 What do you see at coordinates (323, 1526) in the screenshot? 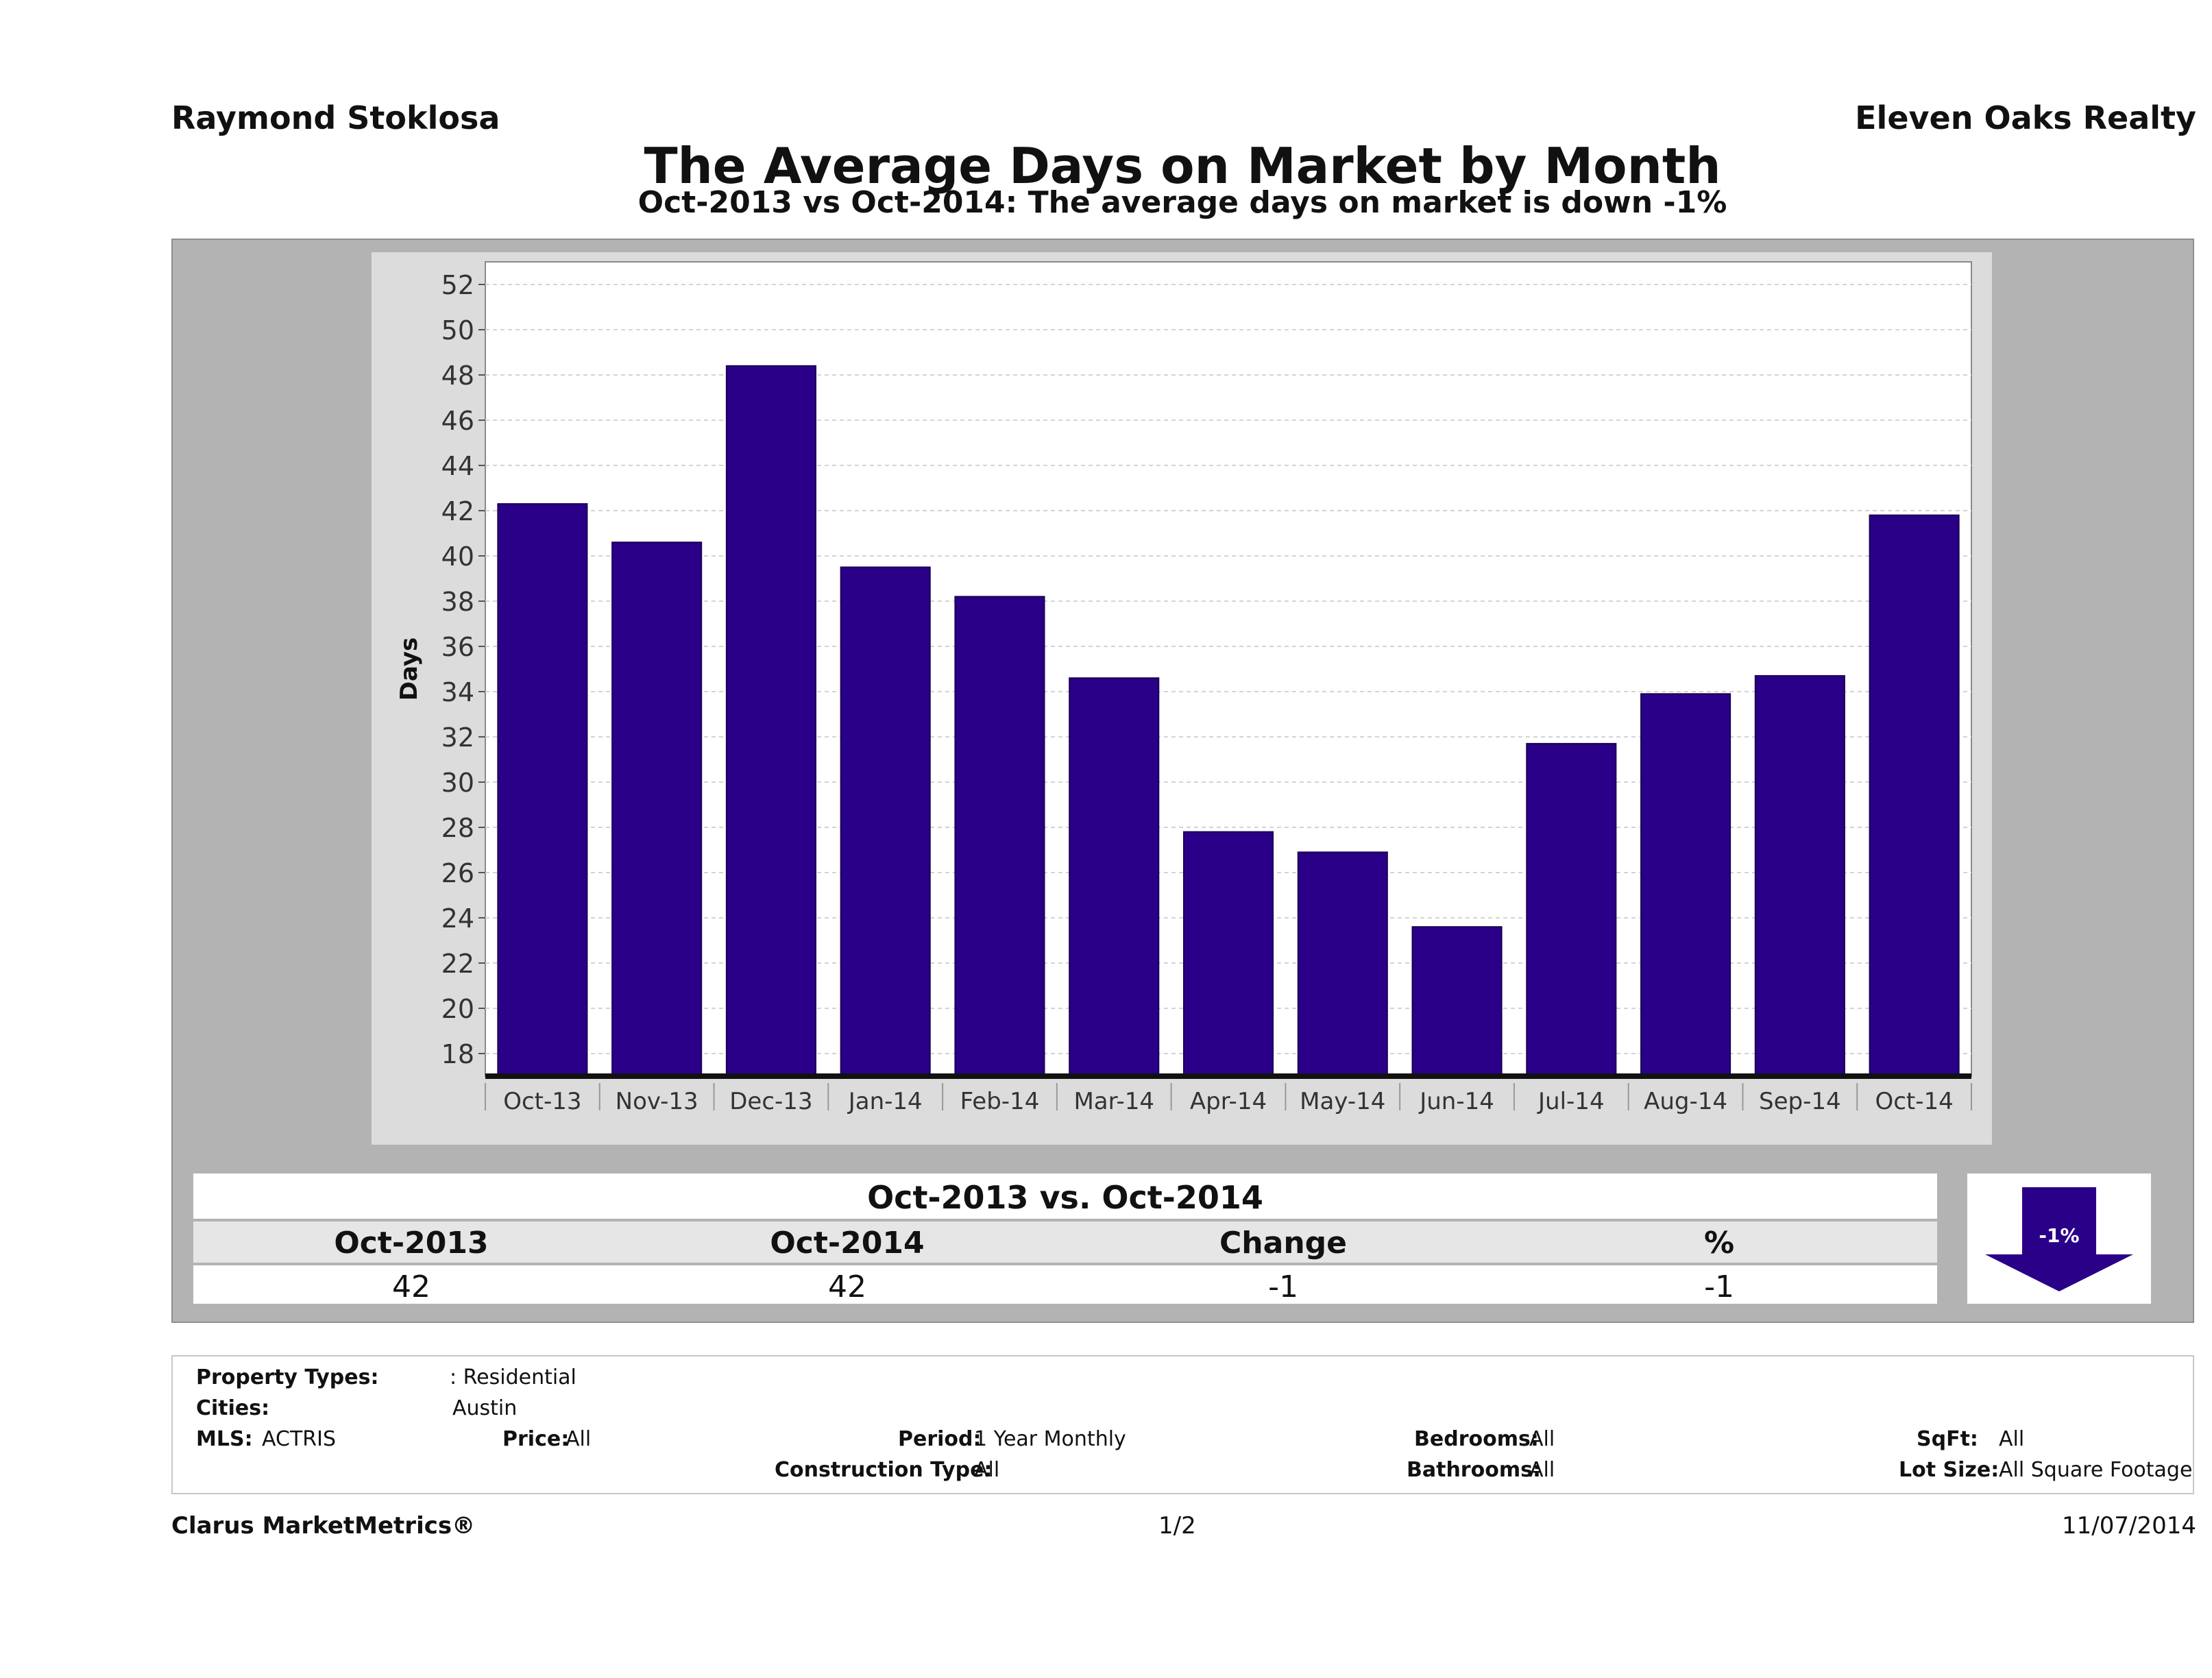
I see `footer-brand: Clarus MarketMetrics®` at bounding box center [323, 1526].